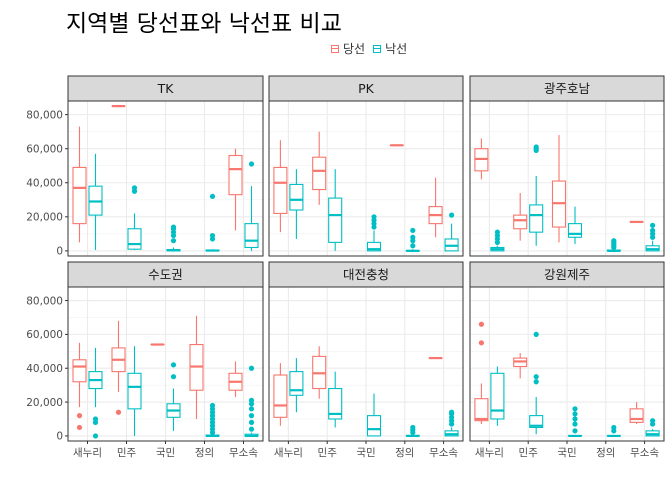 This screenshot has width=672, height=480. I want to click on facet-strip-label: 대전충청, so click(366, 274).